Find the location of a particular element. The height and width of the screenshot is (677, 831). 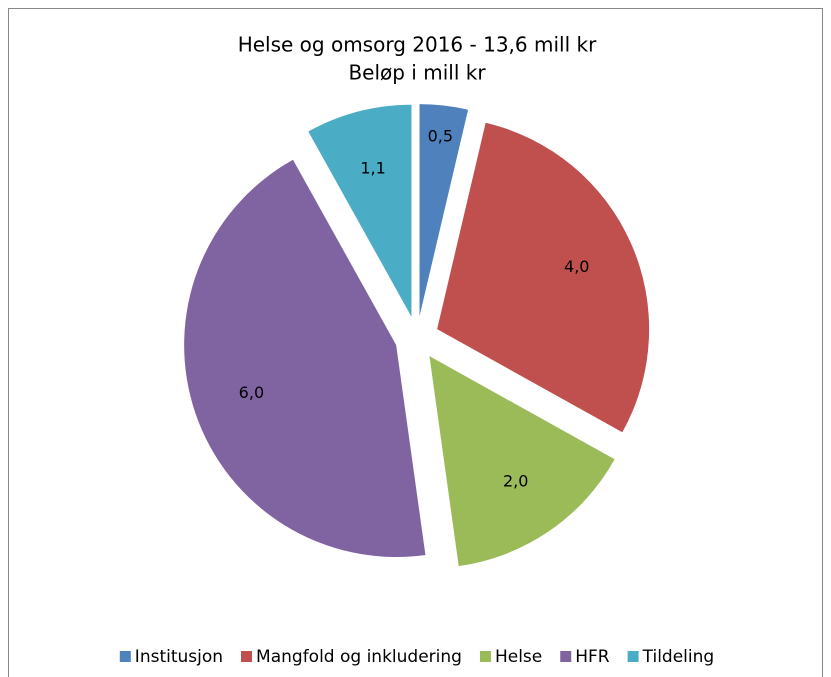

data-label: 1,1 is located at coordinates (372, 167).